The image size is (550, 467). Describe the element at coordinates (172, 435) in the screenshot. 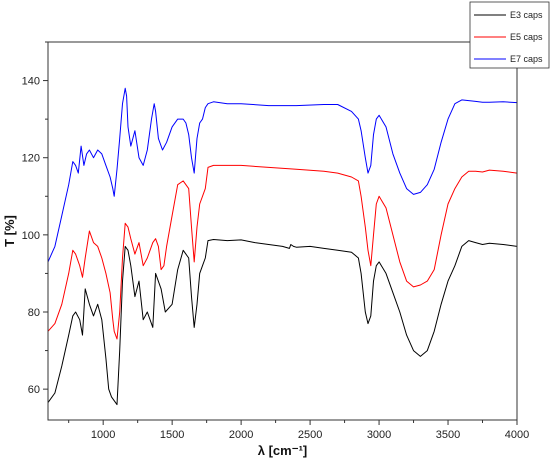

I see `x-tick-label: 1500` at that location.